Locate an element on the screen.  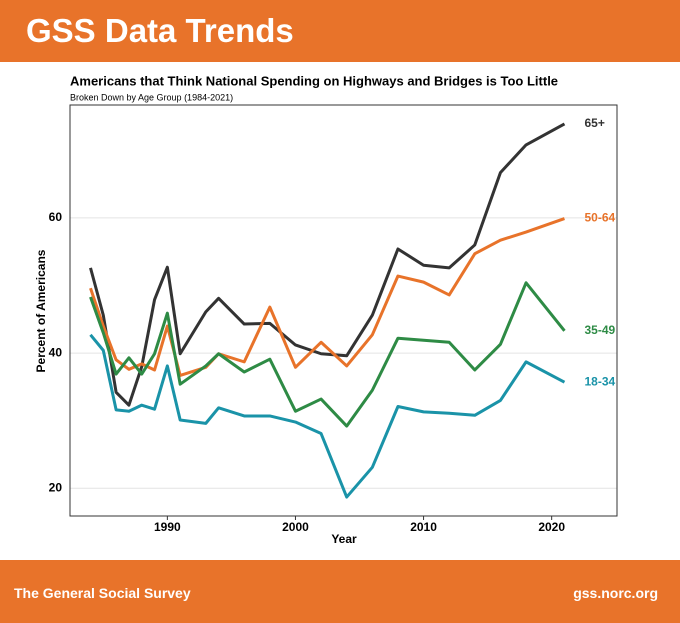
footer-left: The General Social Survey is located at coordinates (102, 593).